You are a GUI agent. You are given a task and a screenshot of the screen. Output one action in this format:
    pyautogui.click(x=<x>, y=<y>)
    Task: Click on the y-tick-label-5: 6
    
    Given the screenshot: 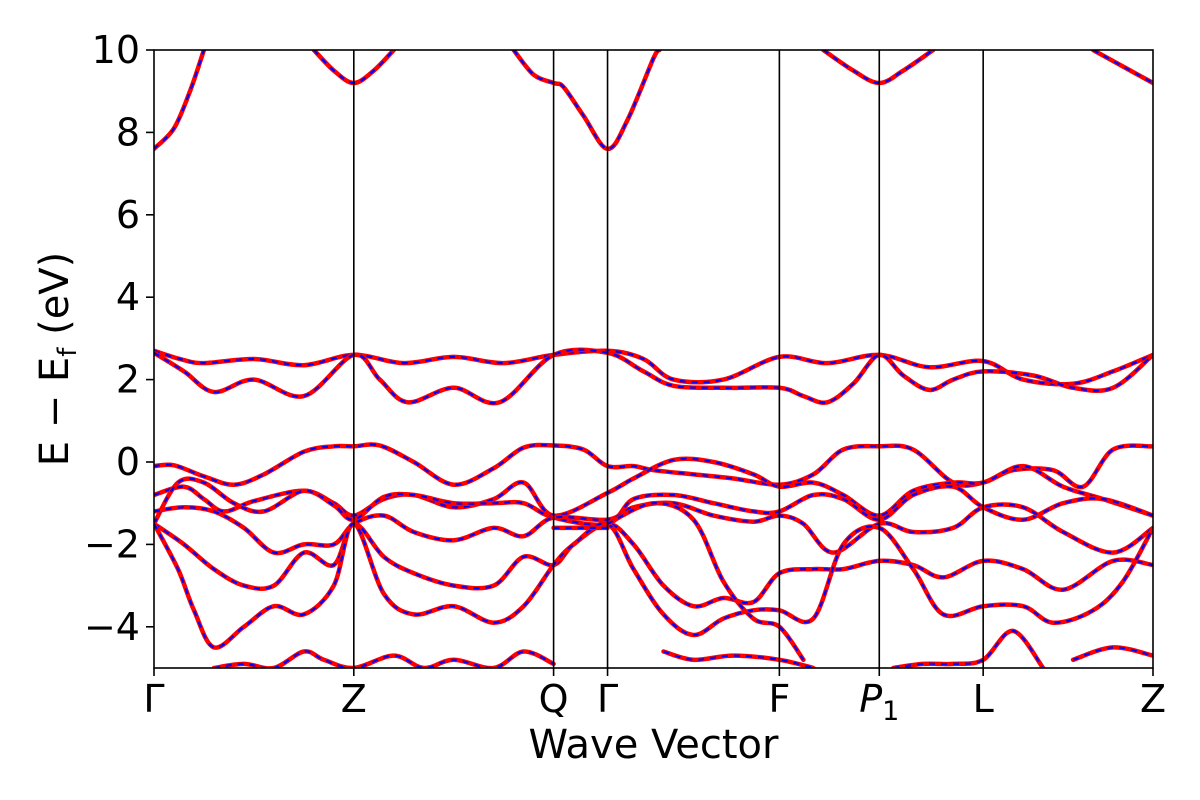 What is the action you would take?
    pyautogui.click(x=128, y=215)
    